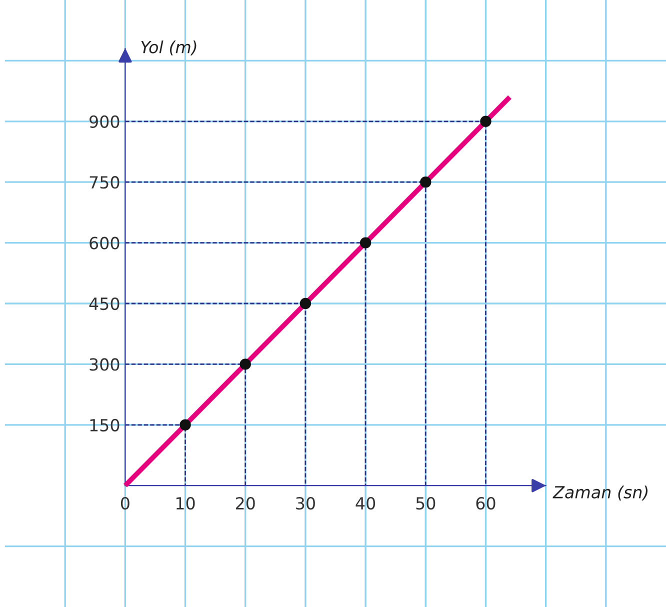  I want to click on x-tick-label: 60, so click(486, 503).